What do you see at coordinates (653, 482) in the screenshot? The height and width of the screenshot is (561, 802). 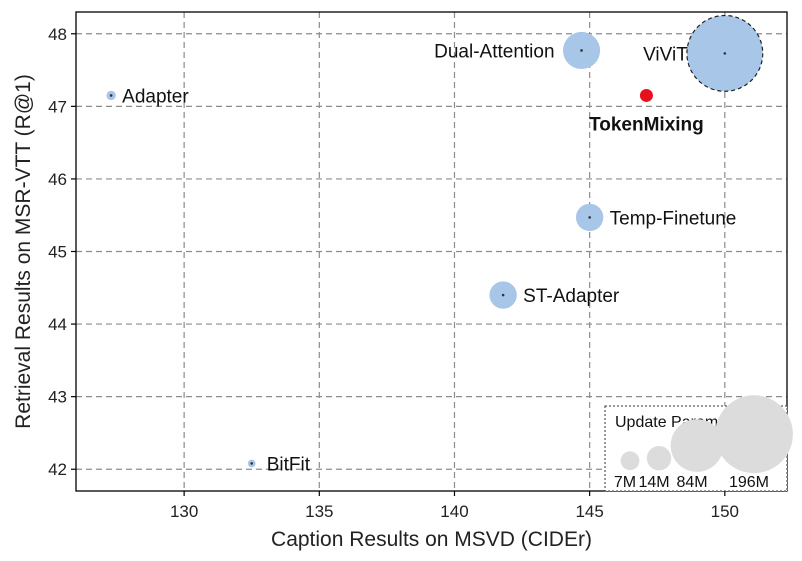 I see `legend-label-14m: 14M` at bounding box center [653, 482].